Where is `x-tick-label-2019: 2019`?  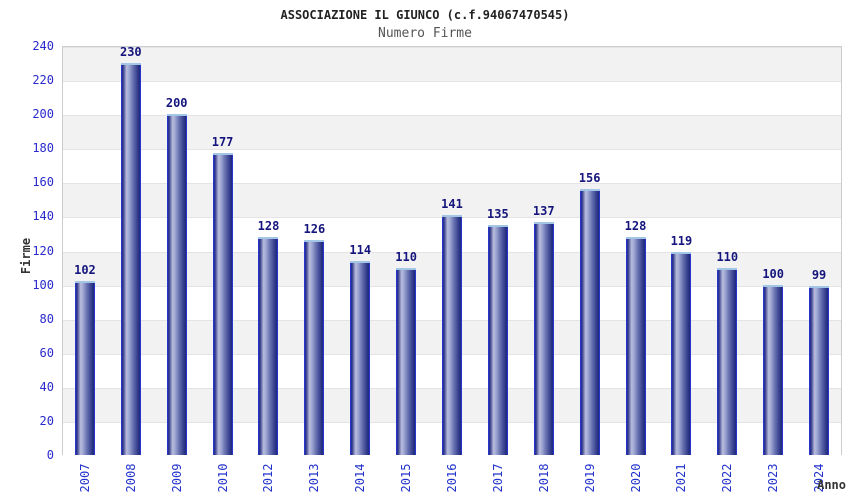 x-tick-label-2019: 2019 is located at coordinates (589, 478).